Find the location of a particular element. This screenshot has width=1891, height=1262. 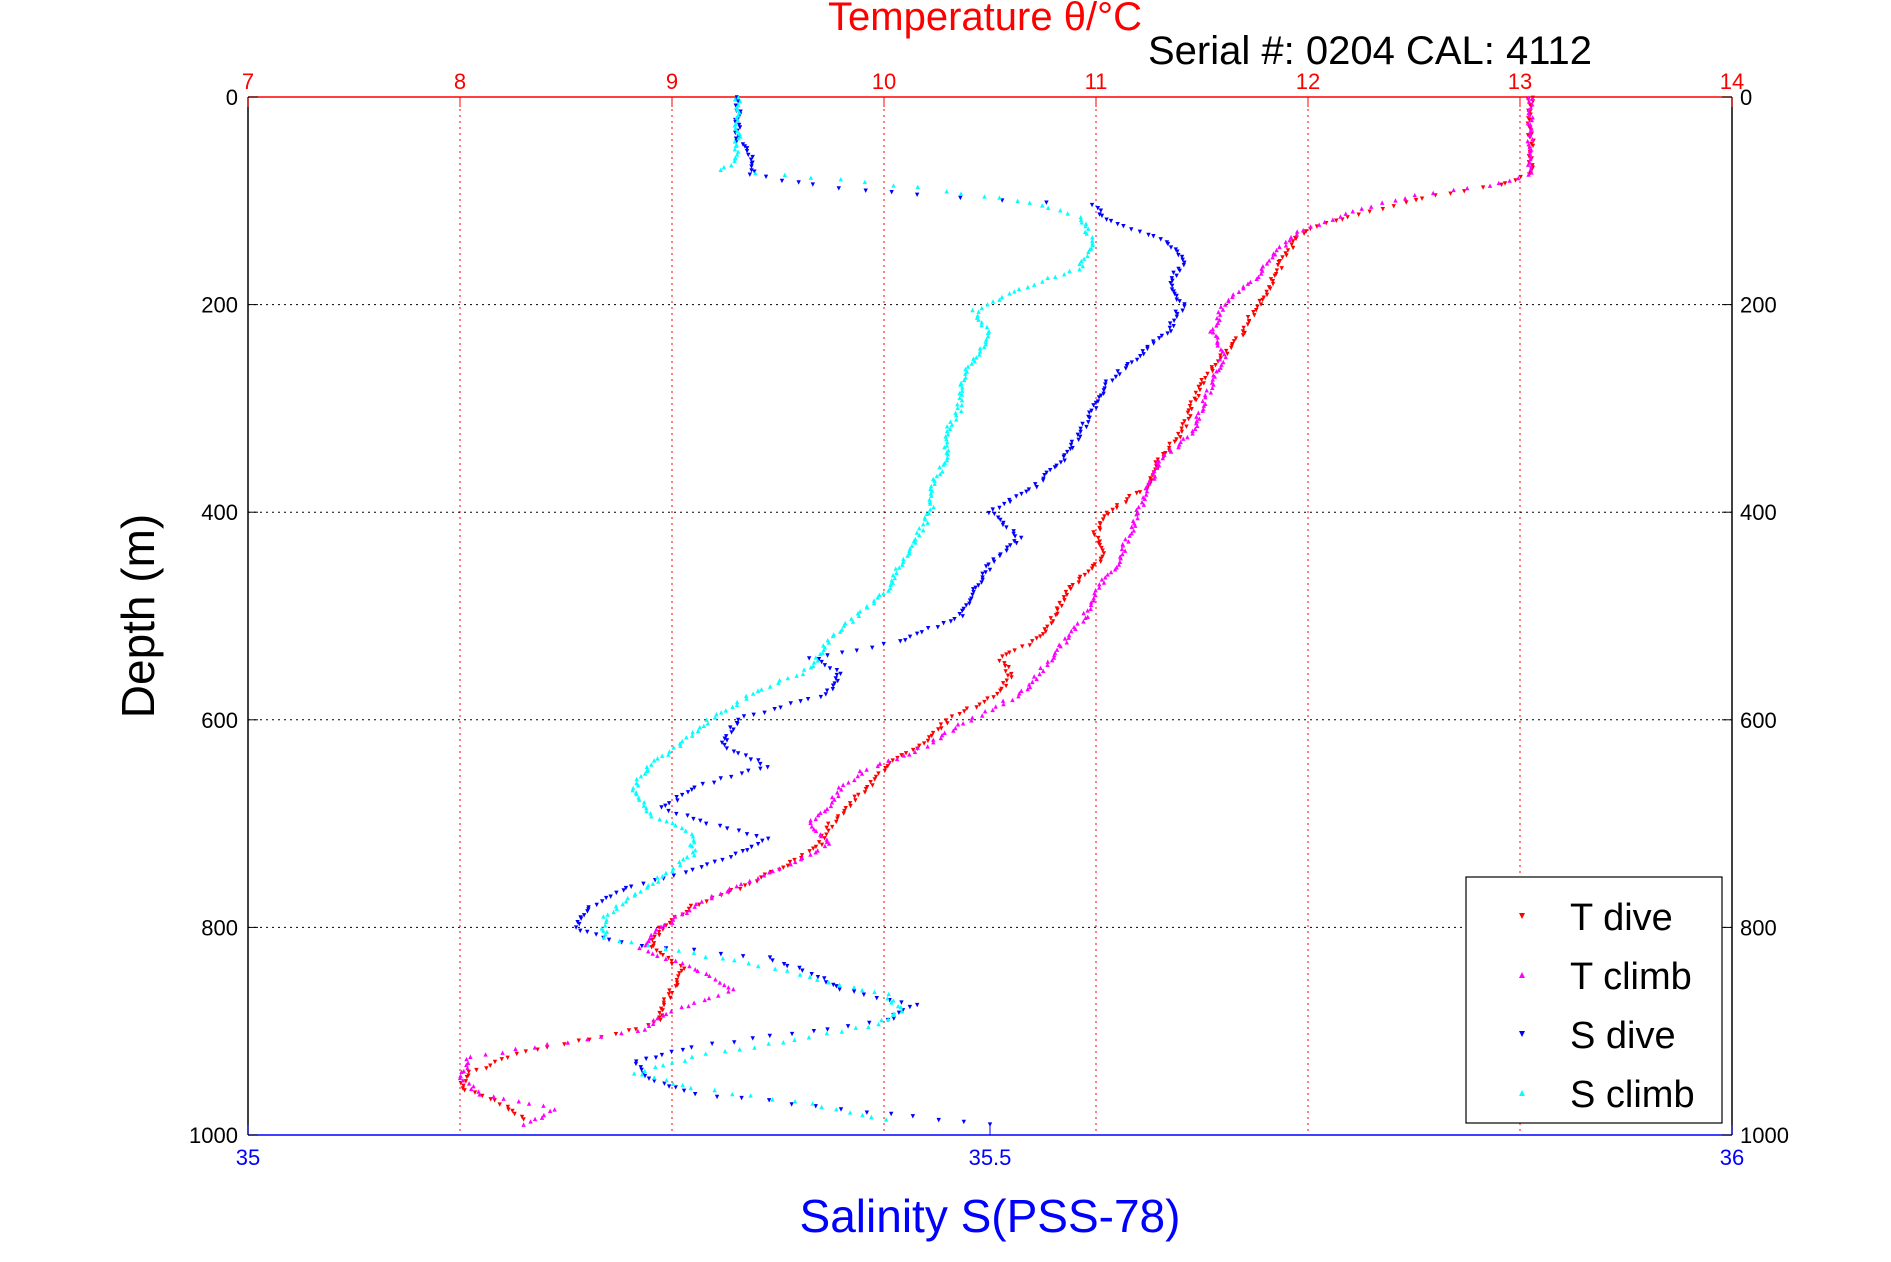

right-tick-label: 400 is located at coordinates (1758, 512).